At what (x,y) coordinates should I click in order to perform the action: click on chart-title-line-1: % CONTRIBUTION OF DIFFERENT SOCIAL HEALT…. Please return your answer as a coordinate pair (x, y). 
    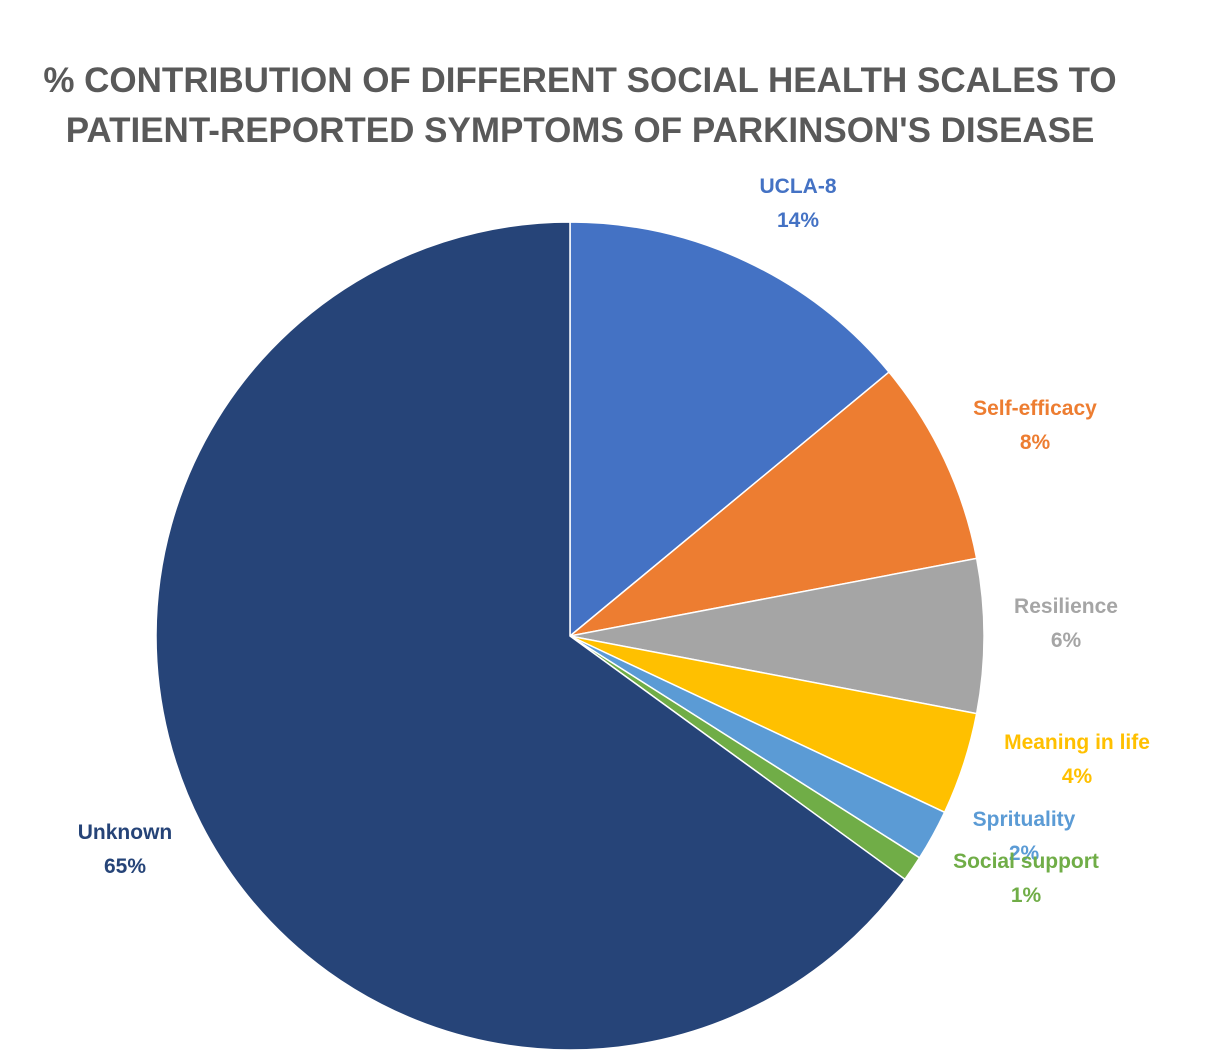
    Looking at the image, I should click on (579, 80).